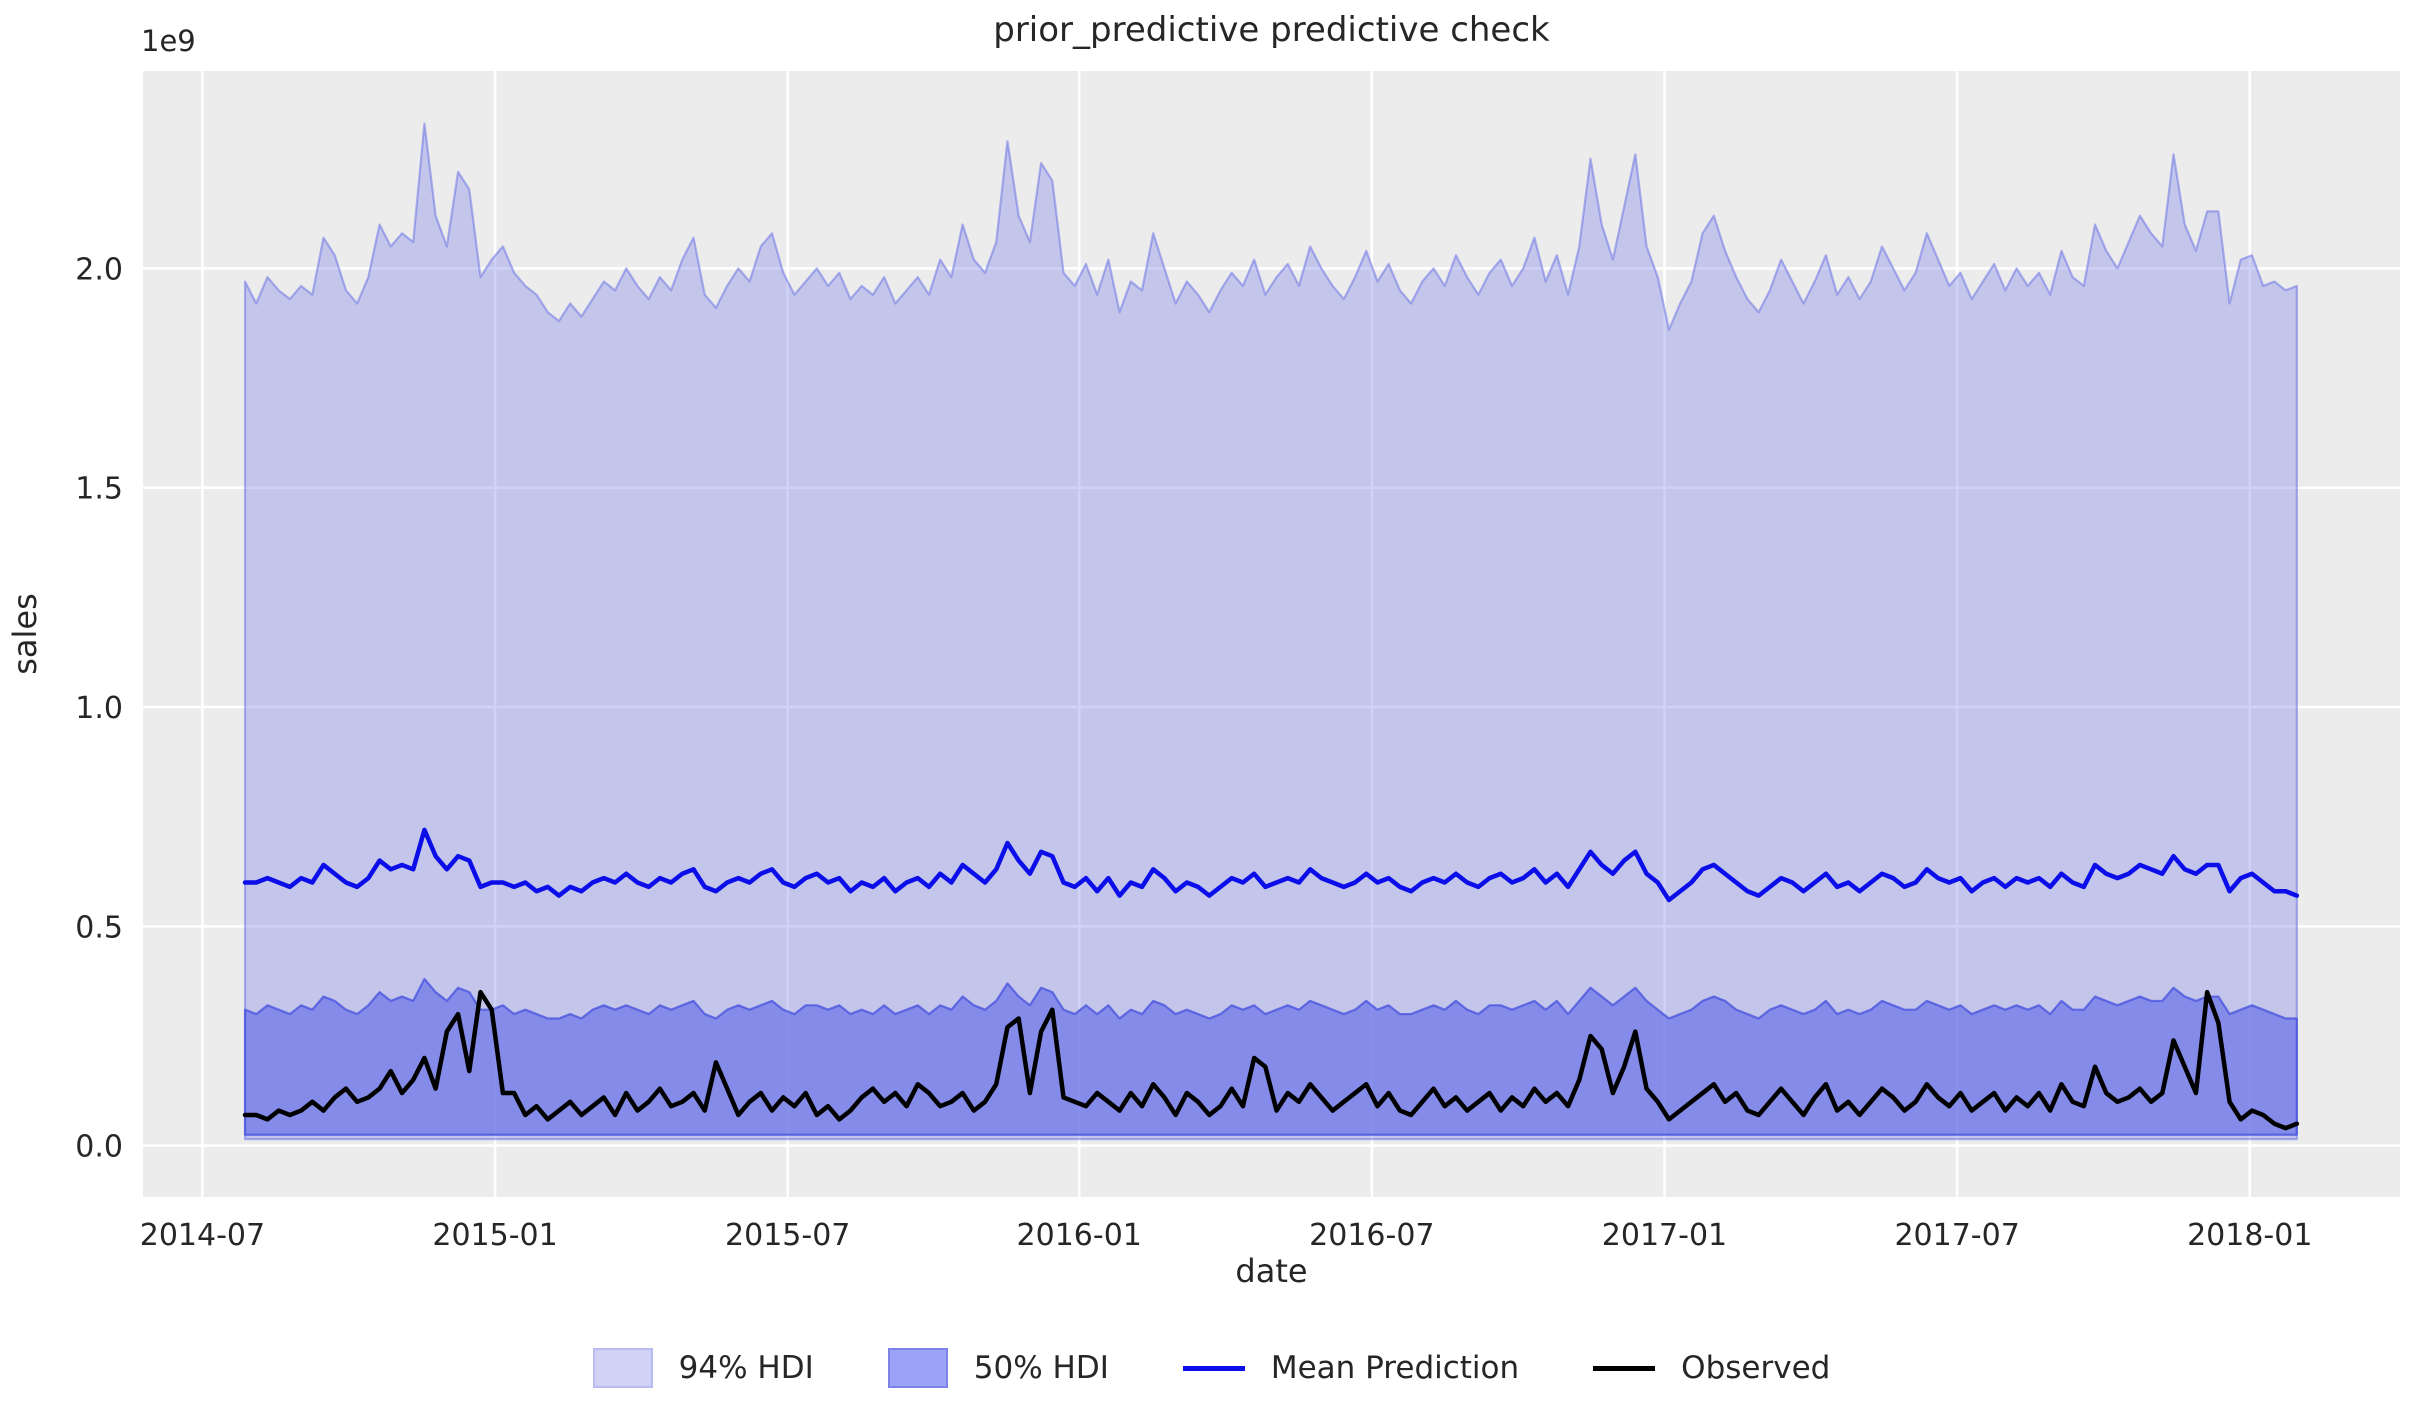 Image resolution: width=2423 pixels, height=1423 pixels. What do you see at coordinates (1079, 1235) in the screenshot?
I see `x-tick-label: 2016-01` at bounding box center [1079, 1235].